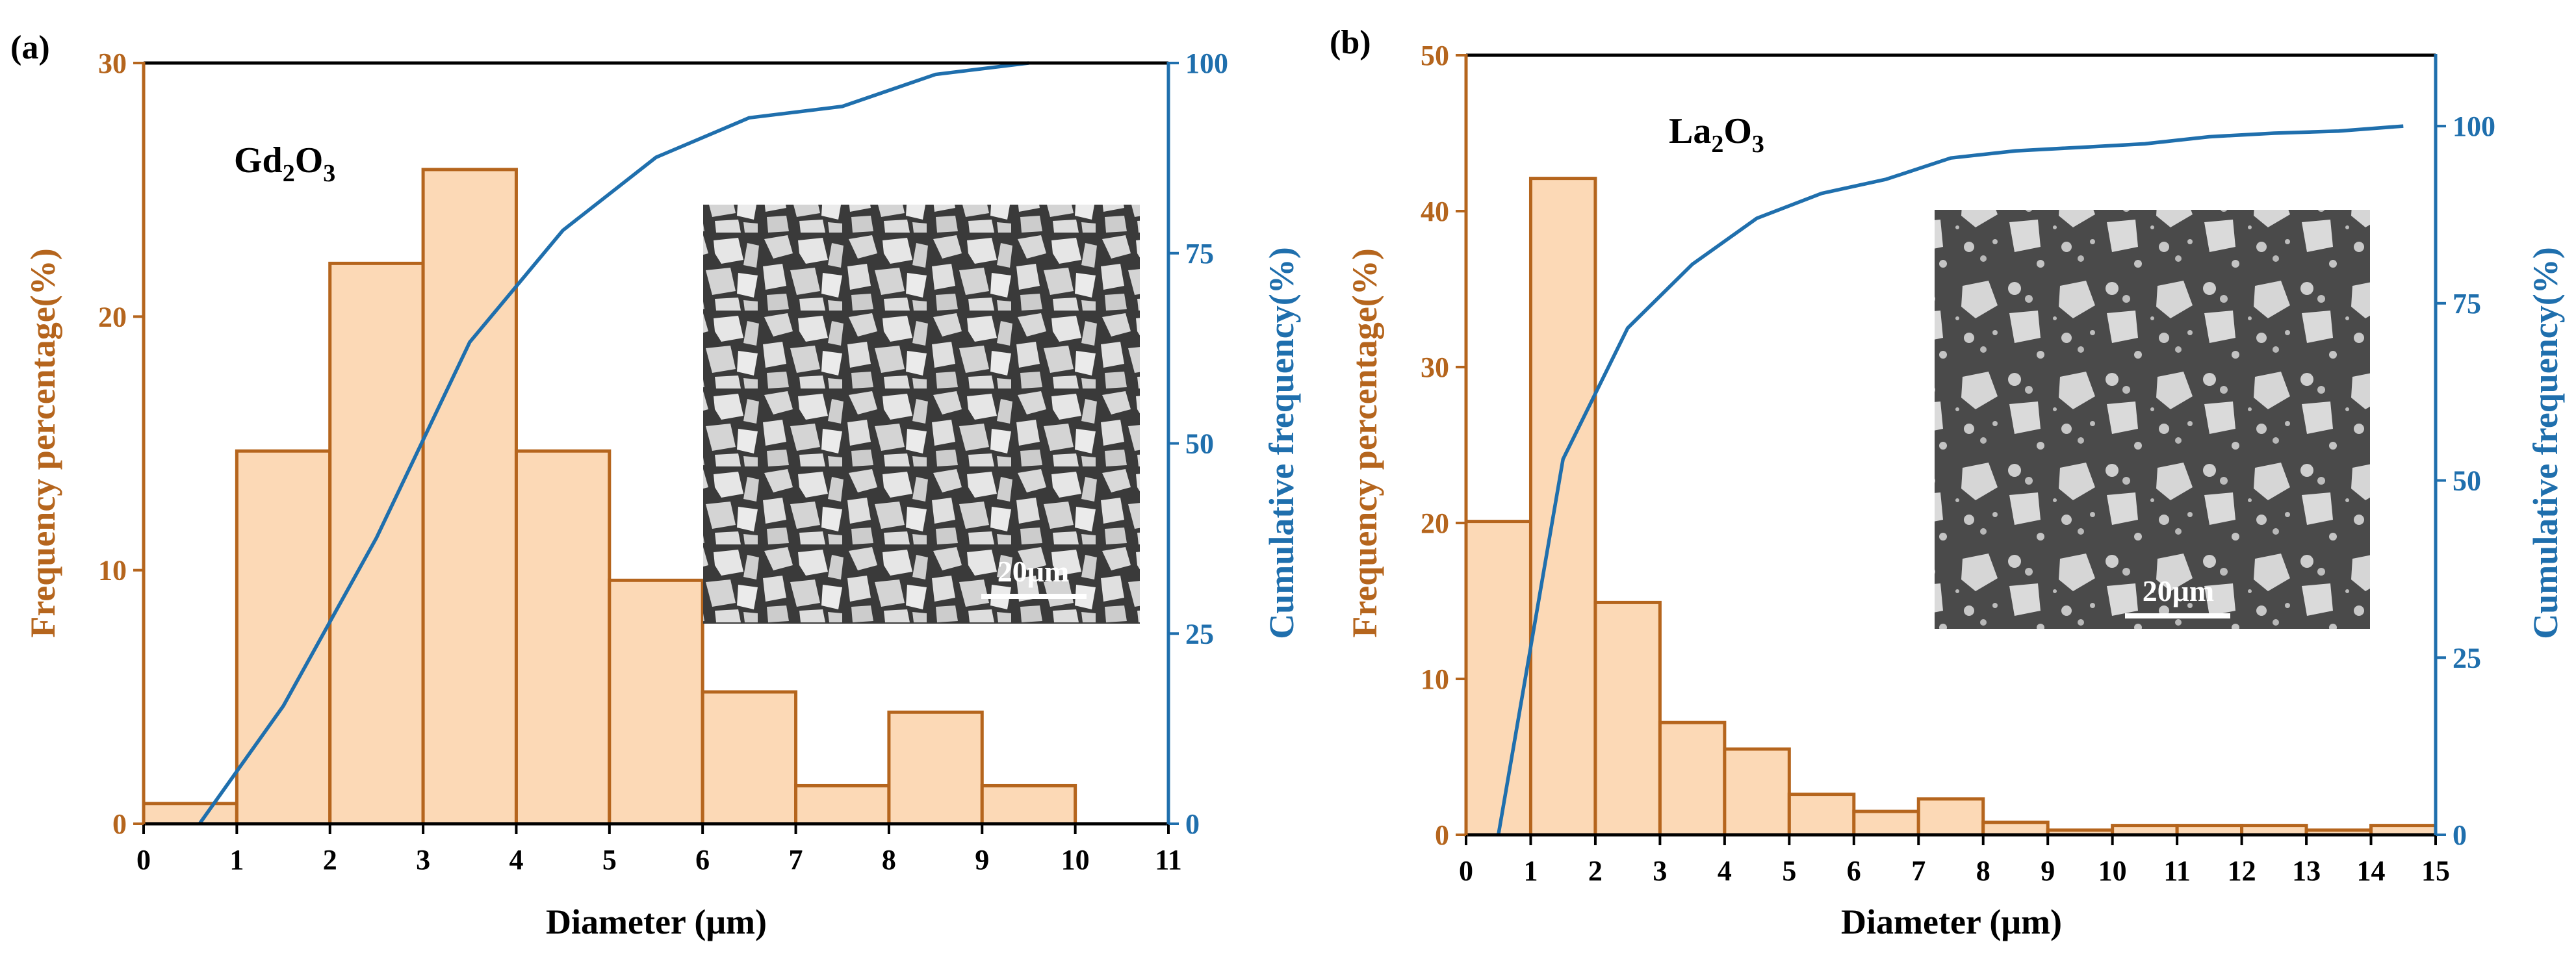 The image size is (2576, 968). I want to click on x-tick-label: 13, so click(2306, 871).